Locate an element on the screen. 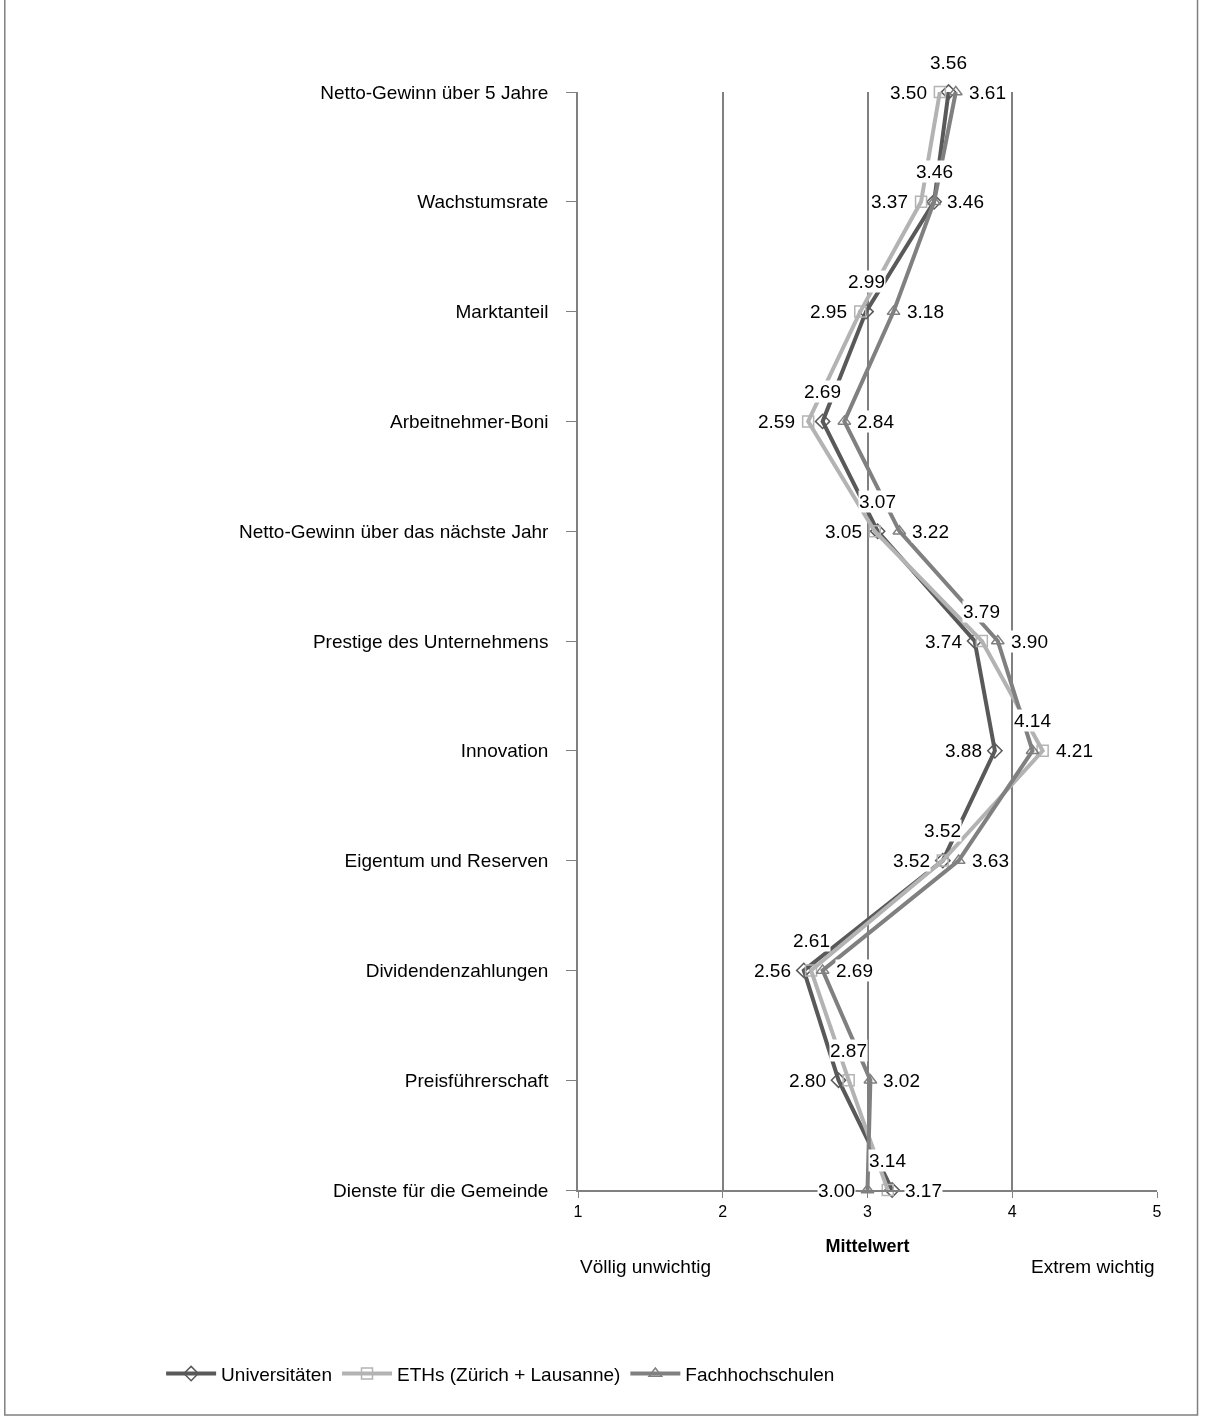  y-tick-label: Arbeitnehmer-Boni is located at coordinates (469, 422).